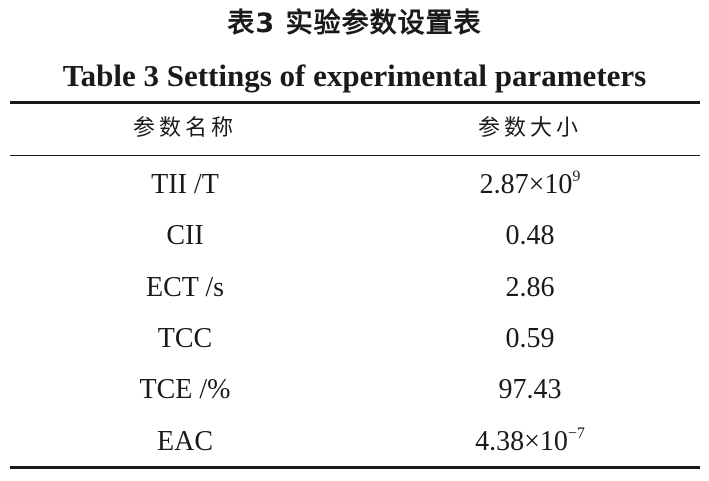 Image resolution: width=709 pixels, height=481 pixels. What do you see at coordinates (354, 23) in the screenshot?
I see `table-caption-chinese: 表3 实验参数设置表` at bounding box center [354, 23].